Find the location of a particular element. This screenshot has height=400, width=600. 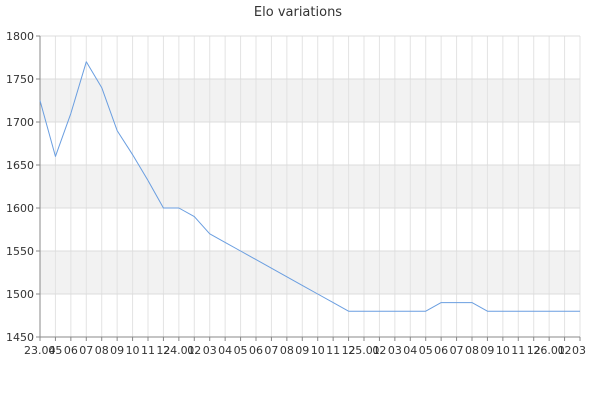

x-tick-label: 26.01 is located at coordinates (549, 350).